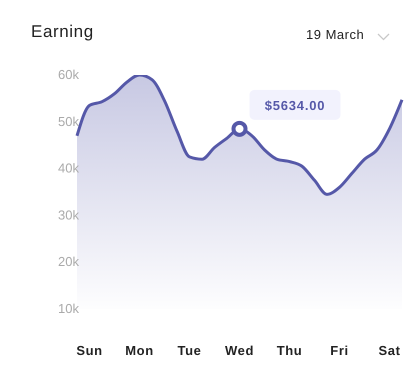  Describe the element at coordinates (139, 350) in the screenshot. I see `x-tick-label: Mon` at that location.